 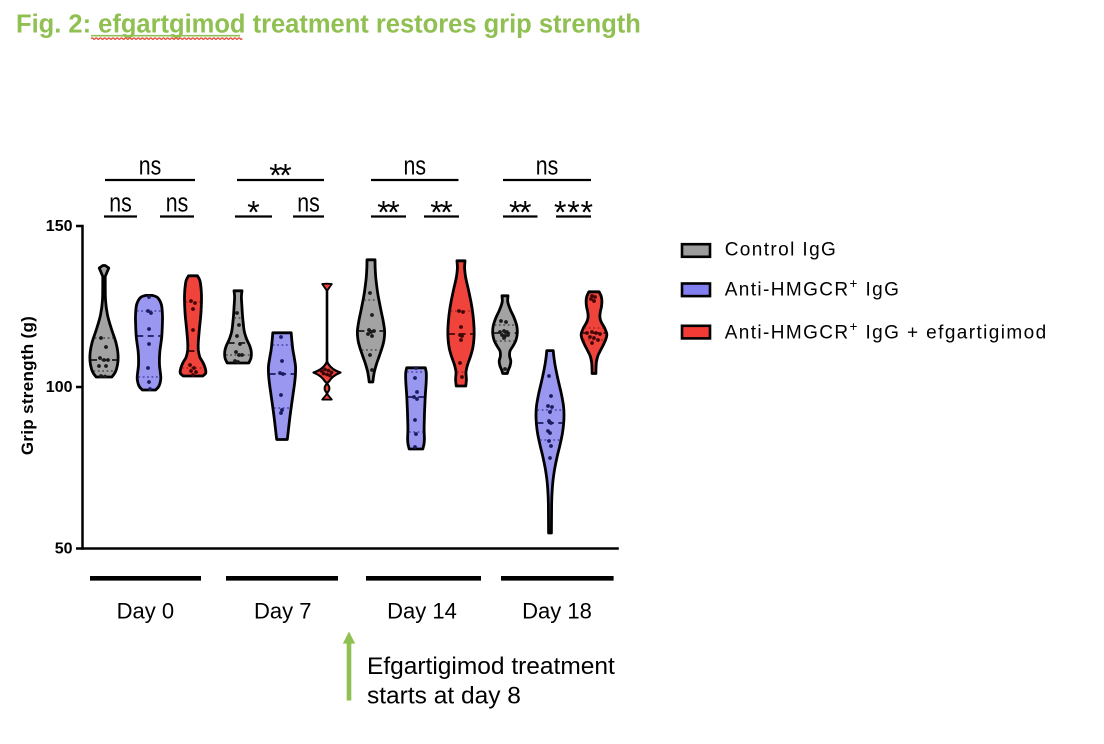 What do you see at coordinates (145, 611) in the screenshot?
I see `svg-text: Day 0` at bounding box center [145, 611].